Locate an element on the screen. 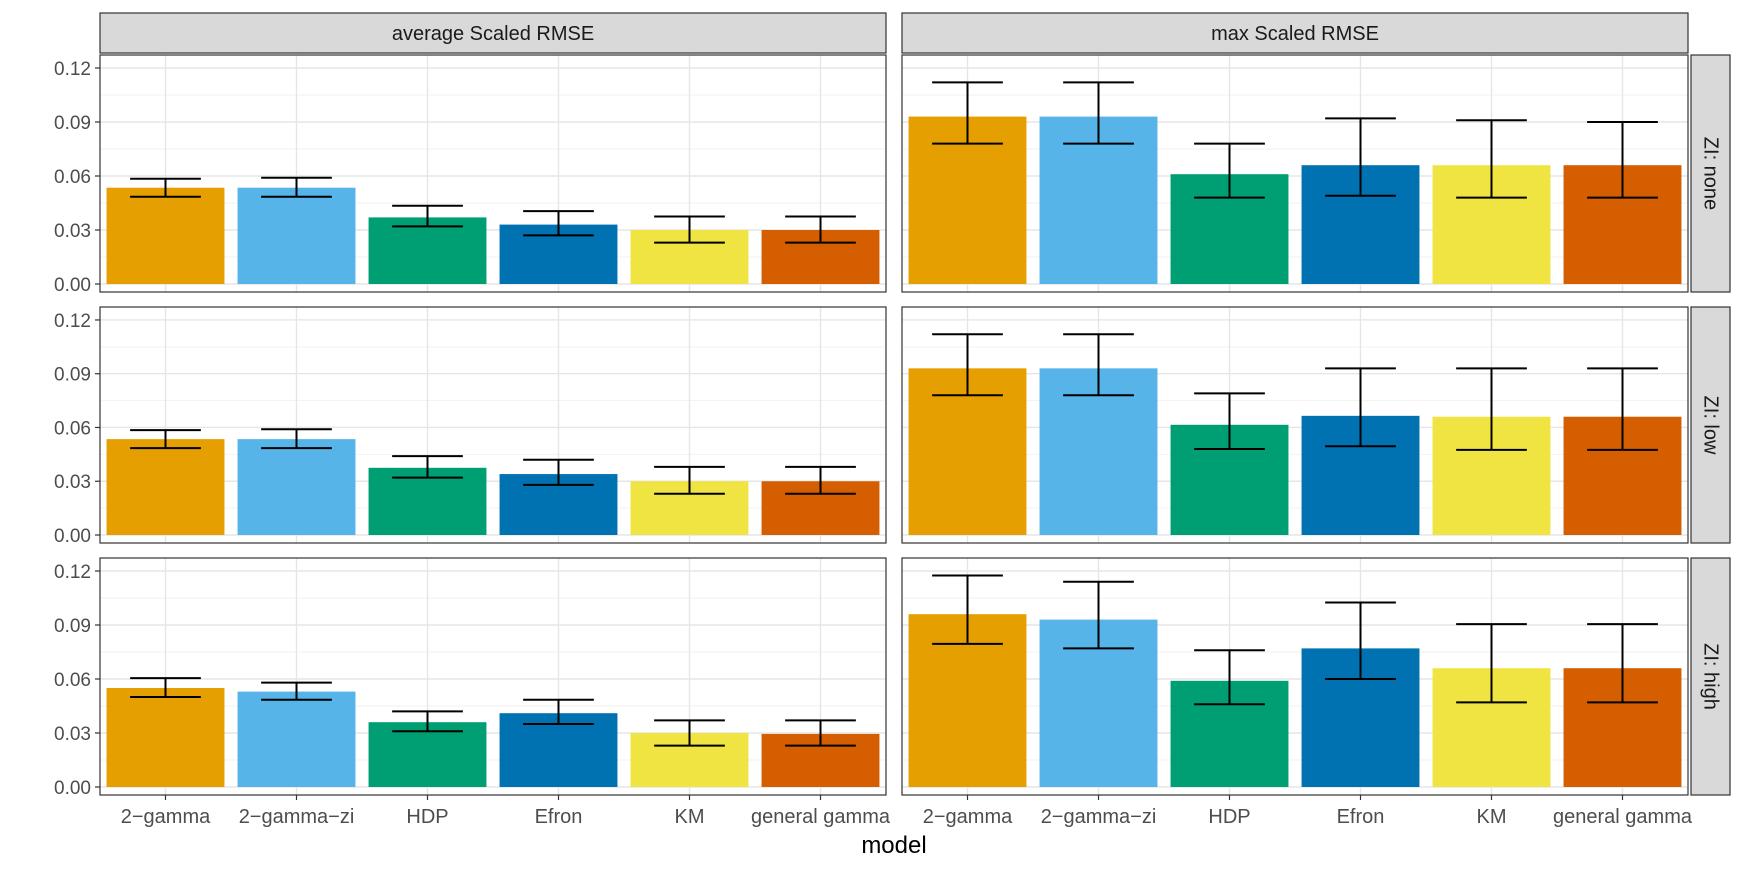 This screenshot has width=1743, height=872. column-strip-label: max Scaled RMSE is located at coordinates (1295, 34).